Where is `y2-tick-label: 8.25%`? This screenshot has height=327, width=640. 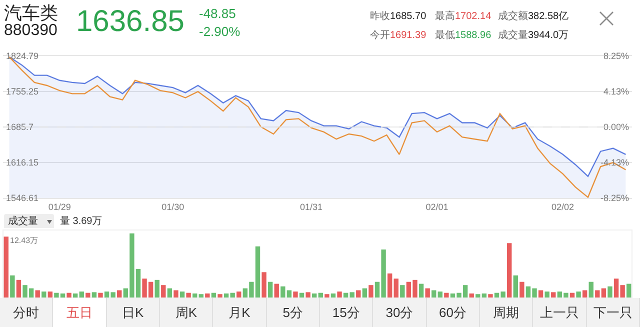 y2-tick-label: 8.25% is located at coordinates (616, 56).